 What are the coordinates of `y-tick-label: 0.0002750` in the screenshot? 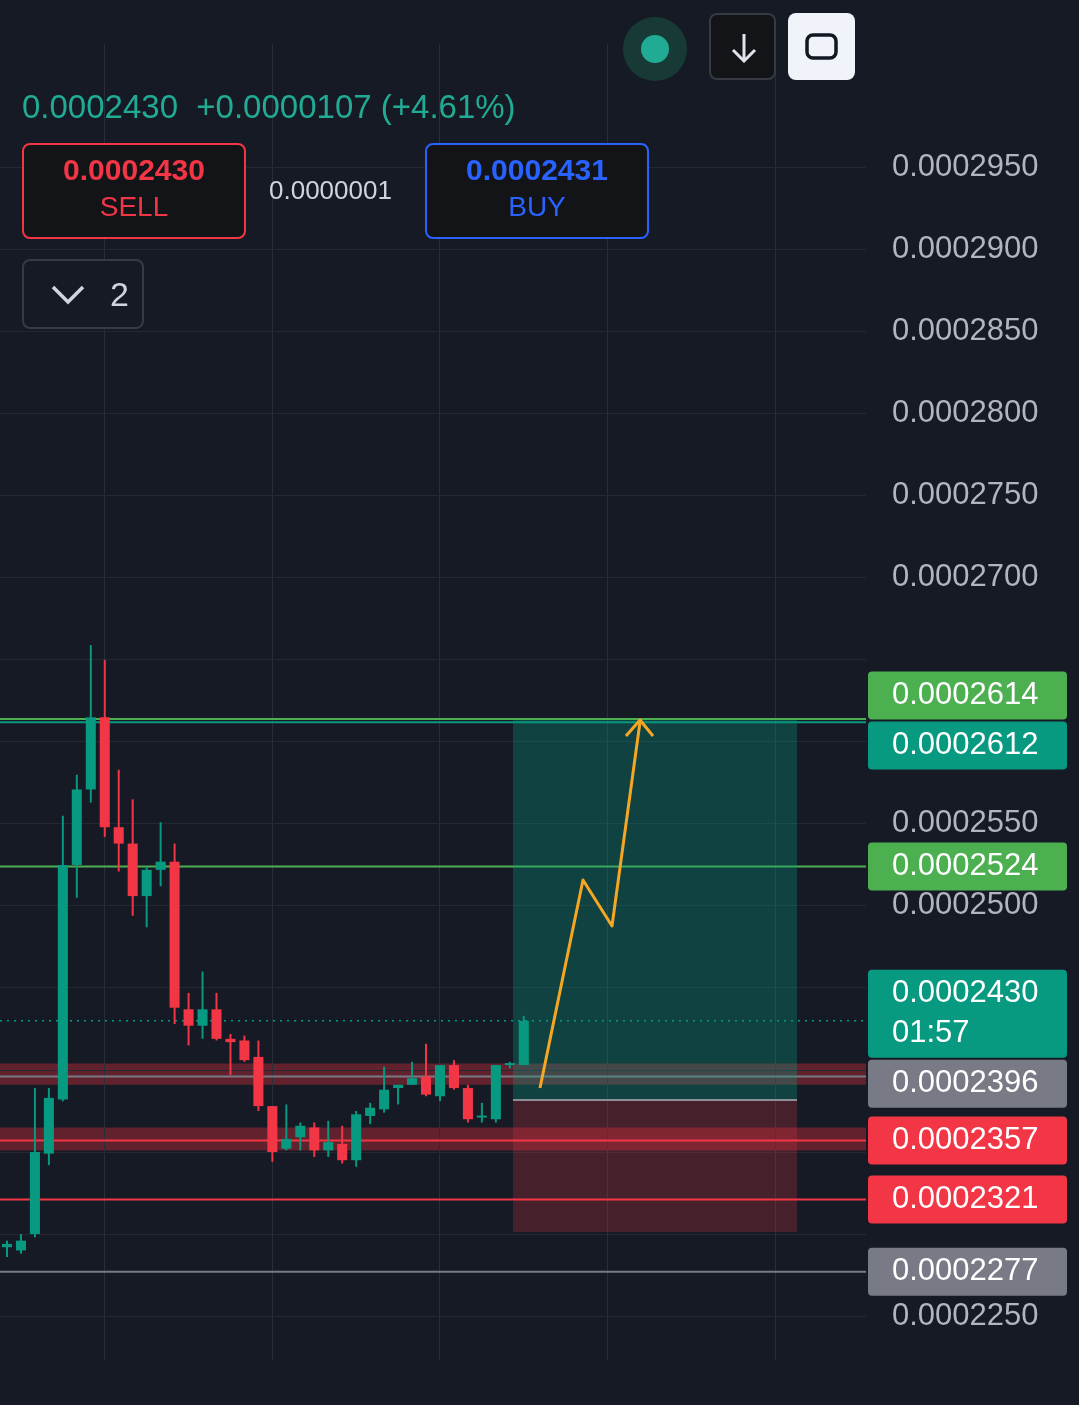 It's located at (965, 494).